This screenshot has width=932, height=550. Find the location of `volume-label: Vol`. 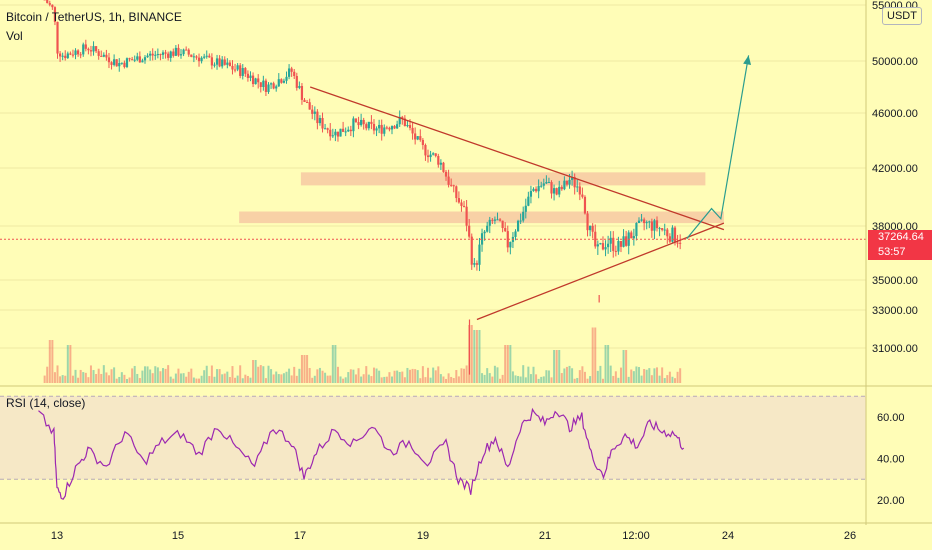

volume-label: Vol is located at coordinates (14, 36).